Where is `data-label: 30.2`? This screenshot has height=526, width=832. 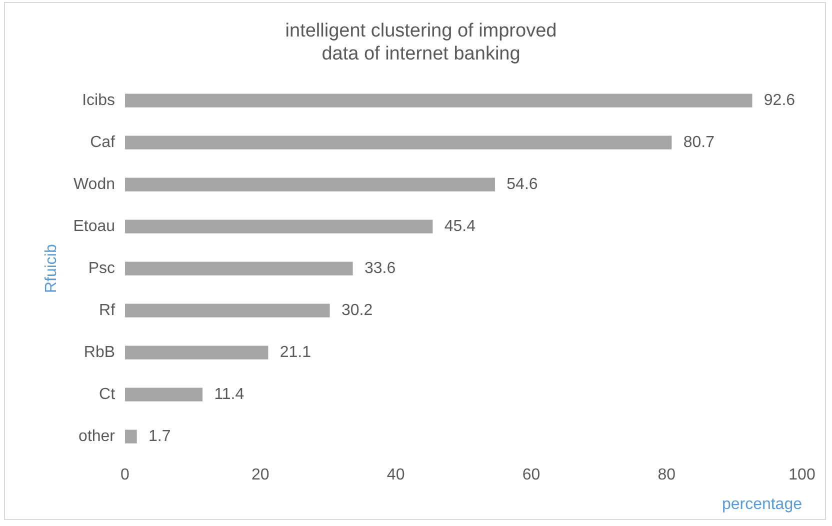 data-label: 30.2 is located at coordinates (357, 311).